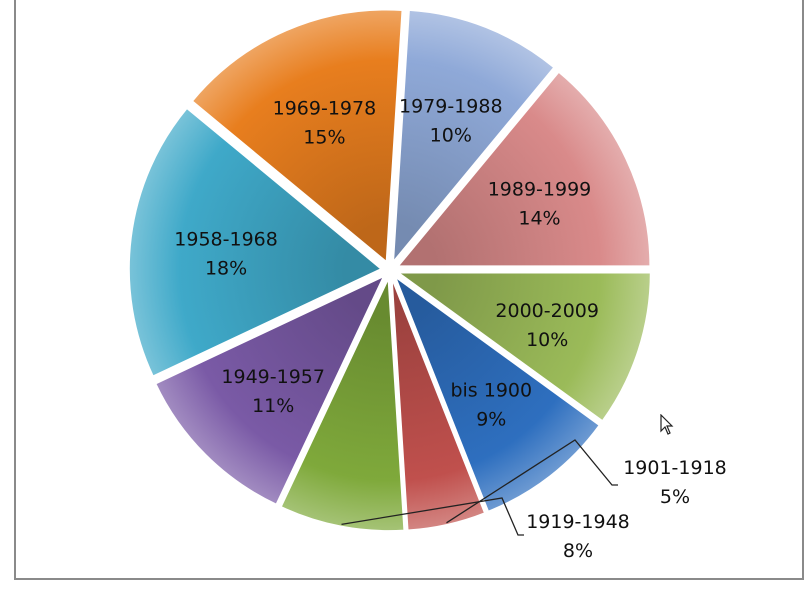 The image size is (808, 589). I want to click on pie-slice-2000-2009, so click(524, 347).